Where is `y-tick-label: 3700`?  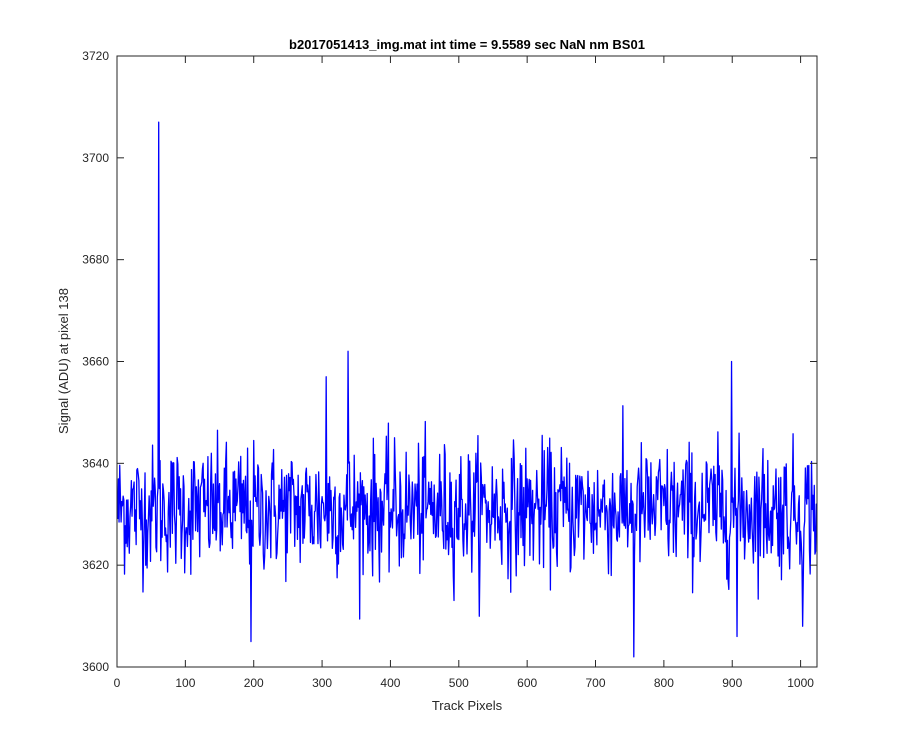
y-tick-label: 3700 is located at coordinates (95, 158).